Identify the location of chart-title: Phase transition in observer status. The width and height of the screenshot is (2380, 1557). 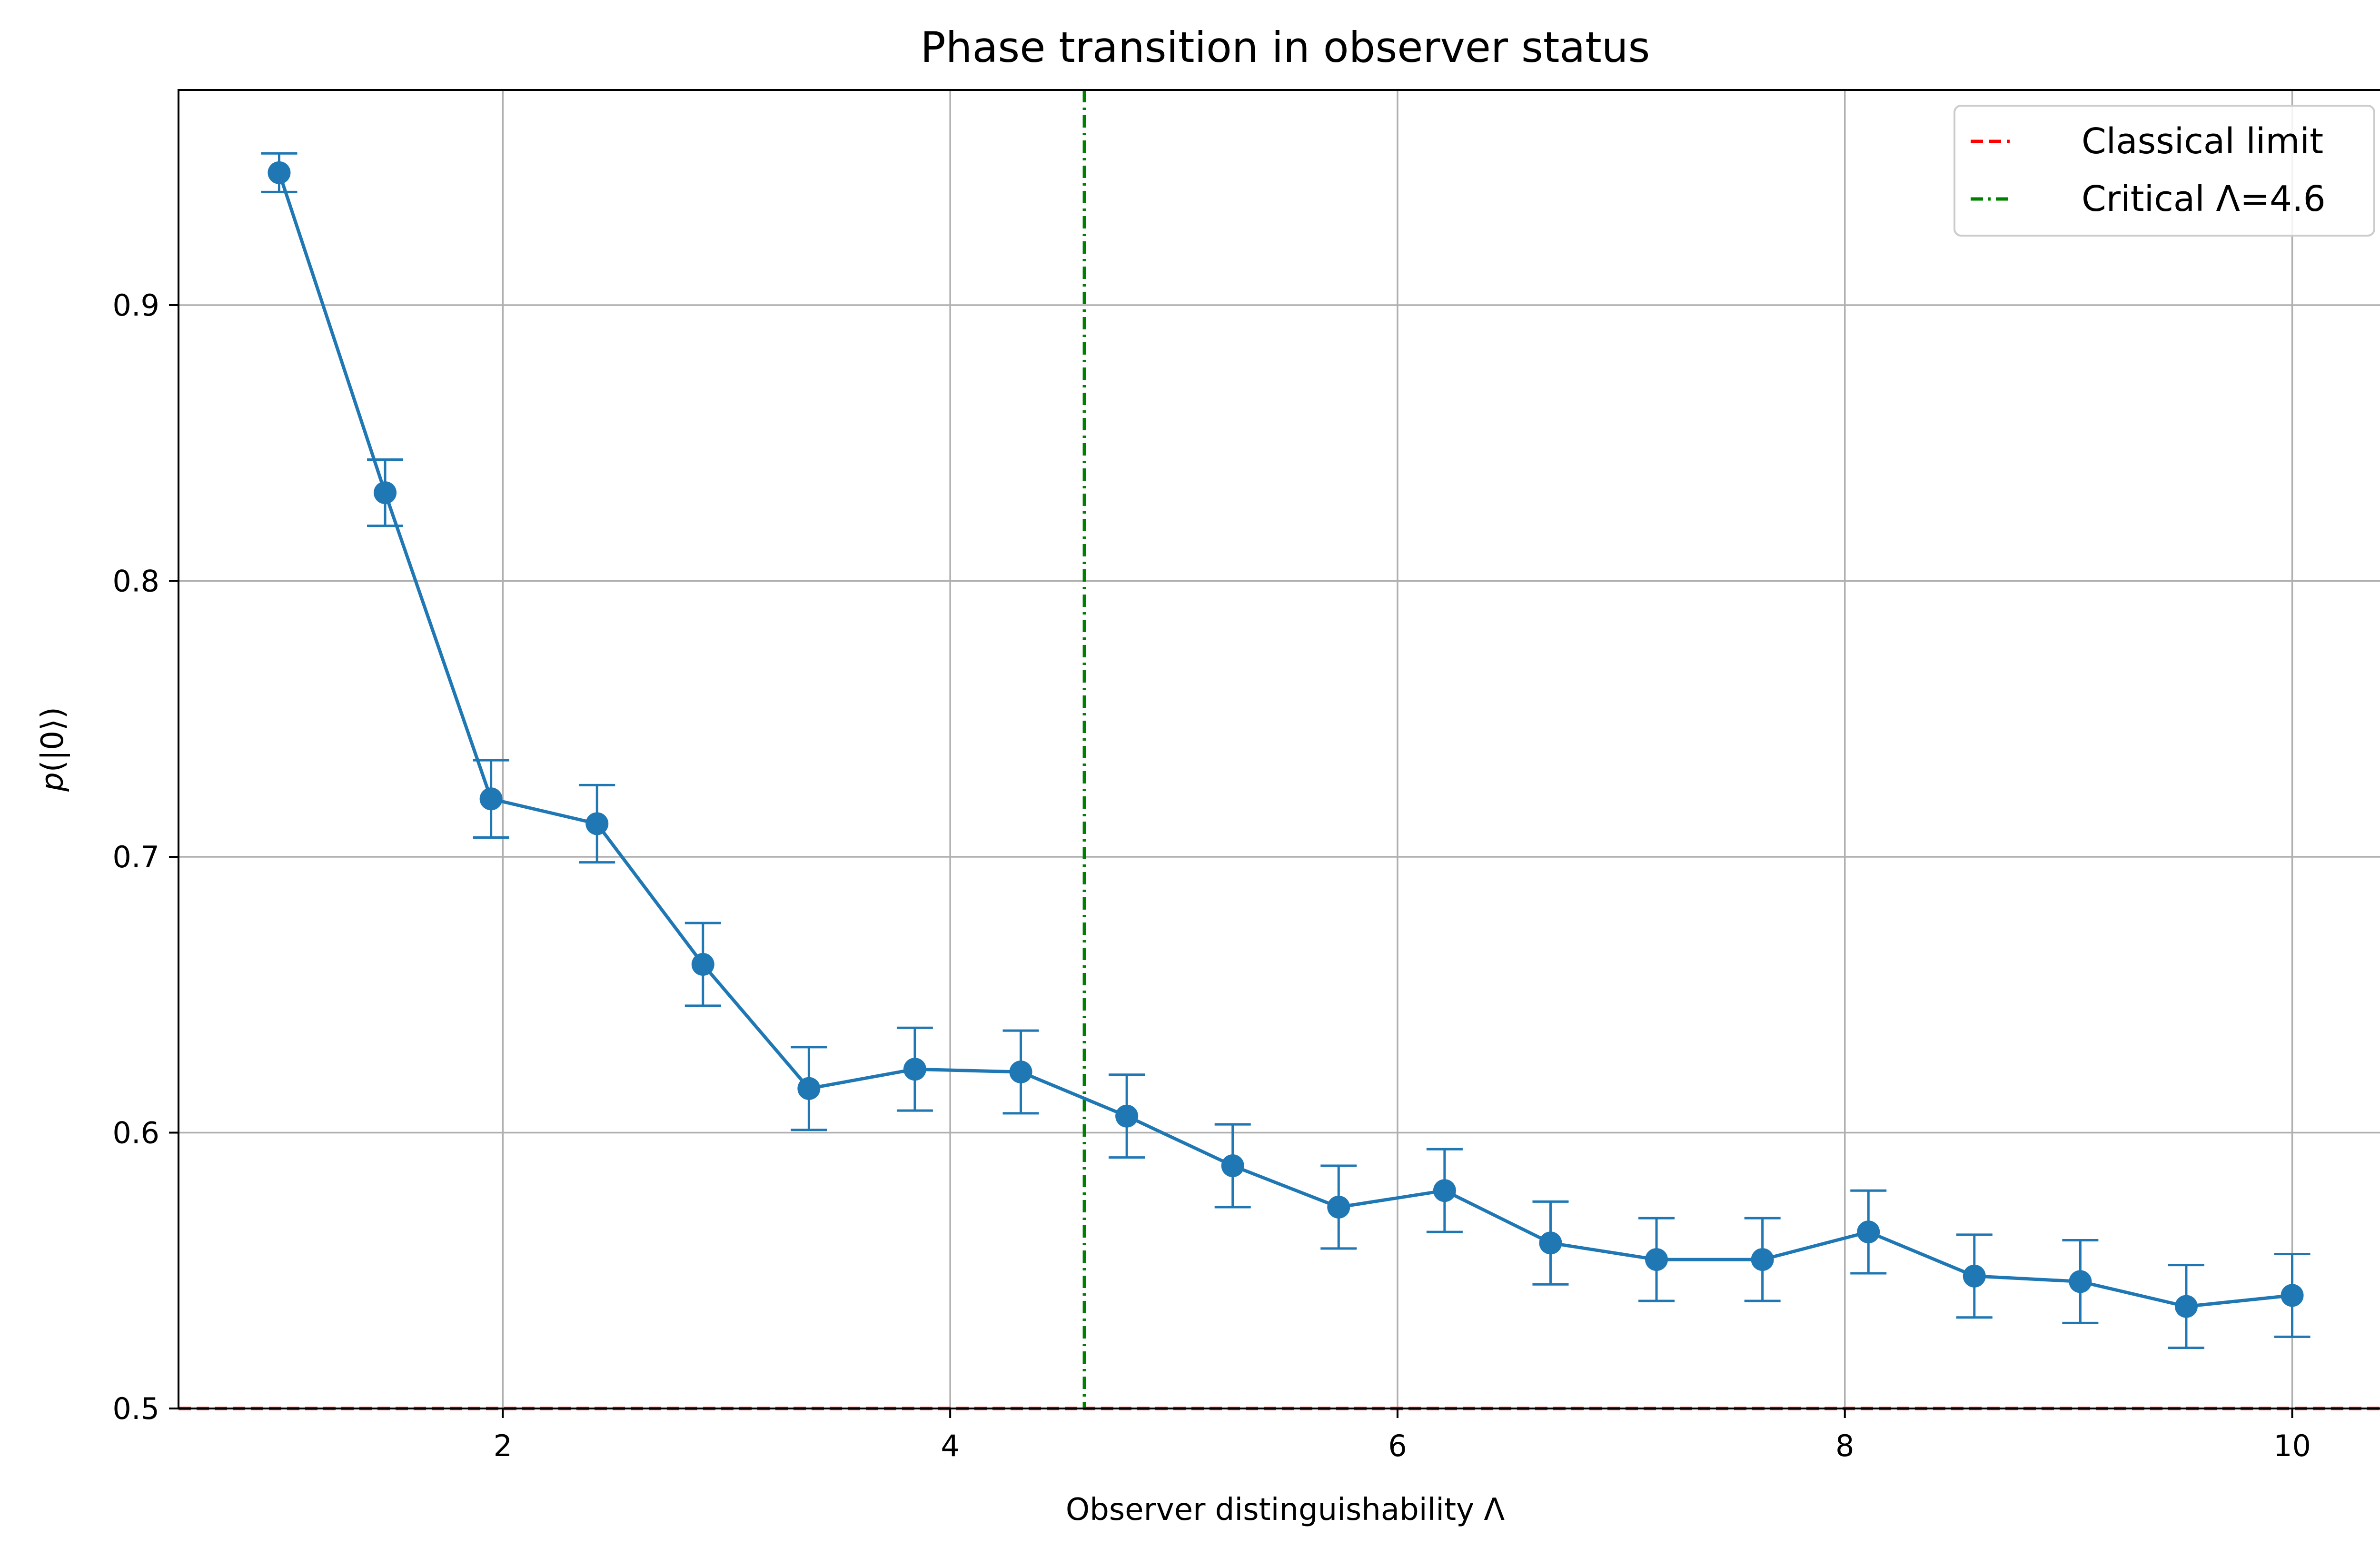
(1285, 47).